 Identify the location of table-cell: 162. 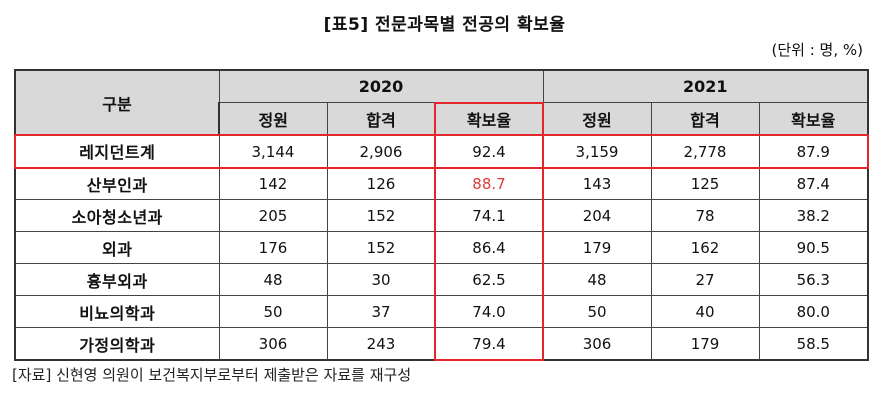
(705, 247).